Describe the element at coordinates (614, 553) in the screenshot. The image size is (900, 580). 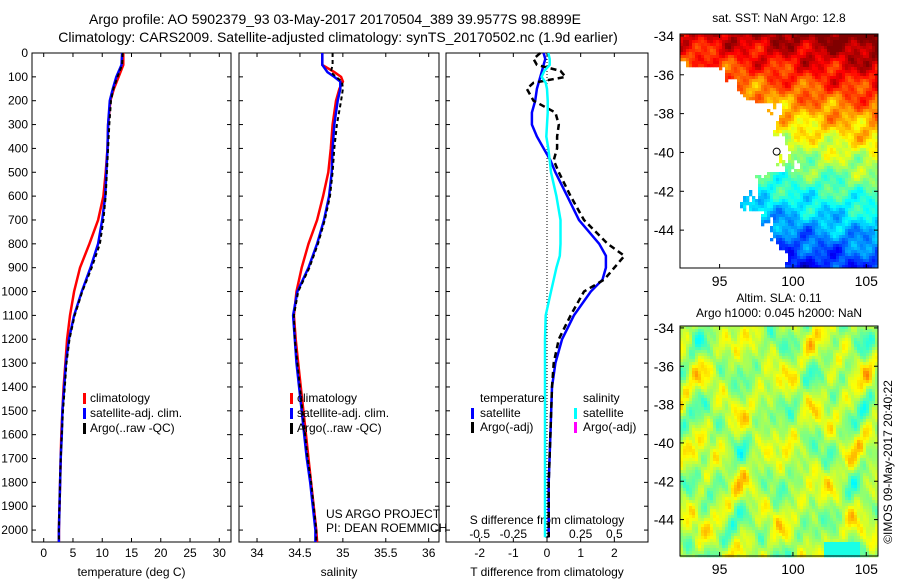
I see `x-tick-label: 2` at that location.